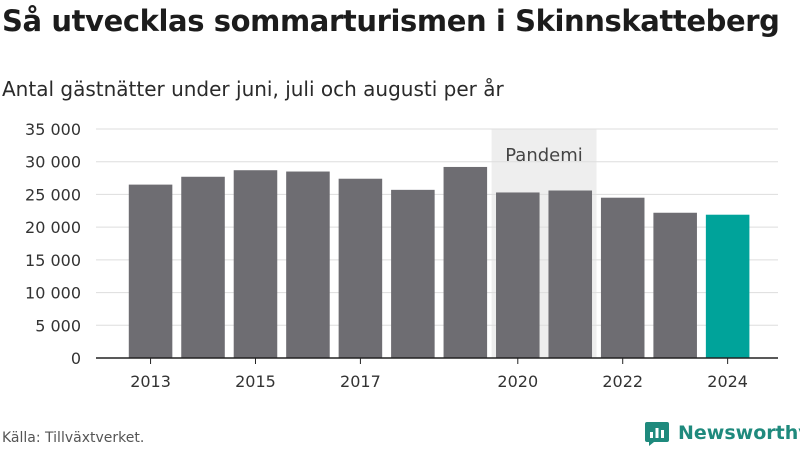  I want to click on y-tick-label: 15 000, so click(53, 260).